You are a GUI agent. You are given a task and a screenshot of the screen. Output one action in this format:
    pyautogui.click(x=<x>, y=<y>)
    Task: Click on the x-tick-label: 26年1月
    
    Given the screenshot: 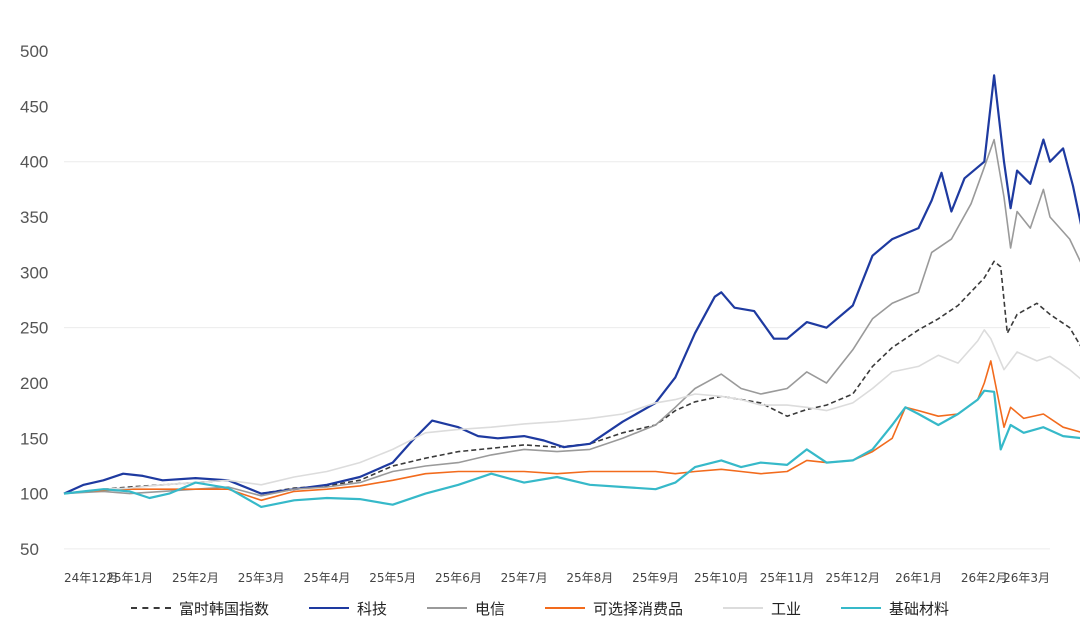 What is the action you would take?
    pyautogui.click(x=918, y=578)
    